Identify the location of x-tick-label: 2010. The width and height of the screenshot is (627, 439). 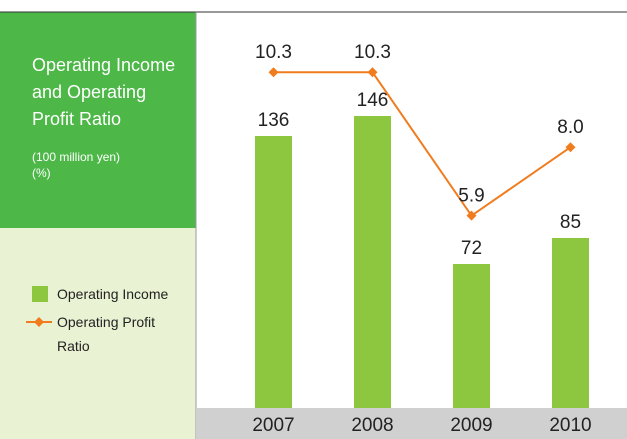
(570, 425).